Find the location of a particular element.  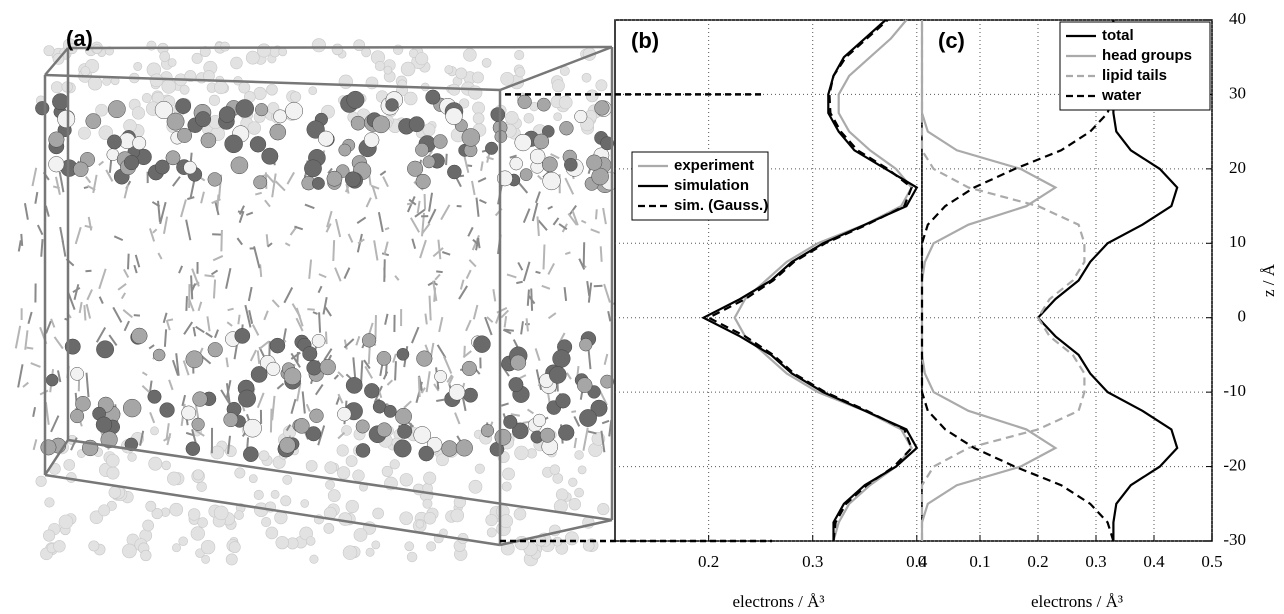

y-tick-label: 40 is located at coordinates (1237, 18).